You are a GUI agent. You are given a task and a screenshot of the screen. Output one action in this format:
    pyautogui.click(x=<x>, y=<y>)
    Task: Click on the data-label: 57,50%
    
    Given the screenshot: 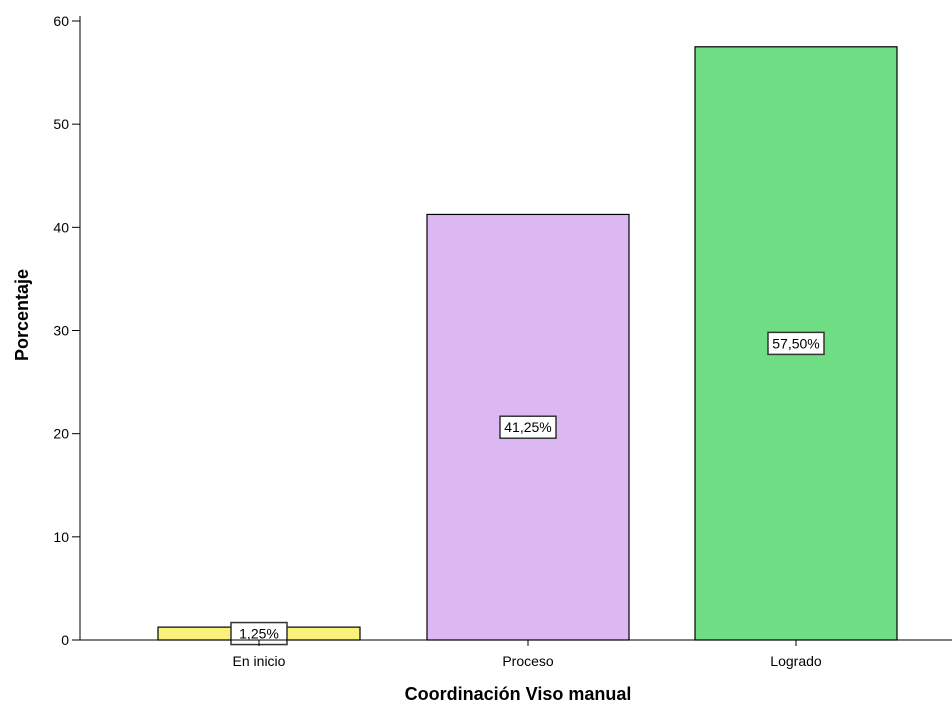 What is the action you would take?
    pyautogui.click(x=796, y=343)
    